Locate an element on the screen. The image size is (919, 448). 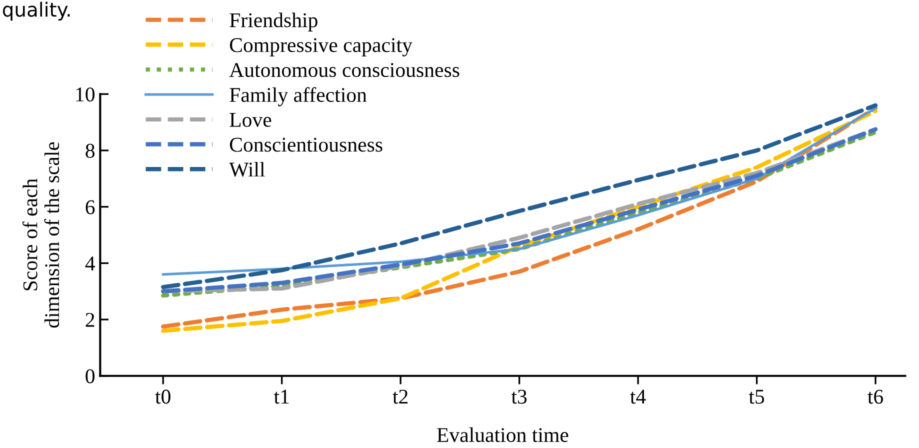
y-tick-label: 0 is located at coordinates (90, 376).